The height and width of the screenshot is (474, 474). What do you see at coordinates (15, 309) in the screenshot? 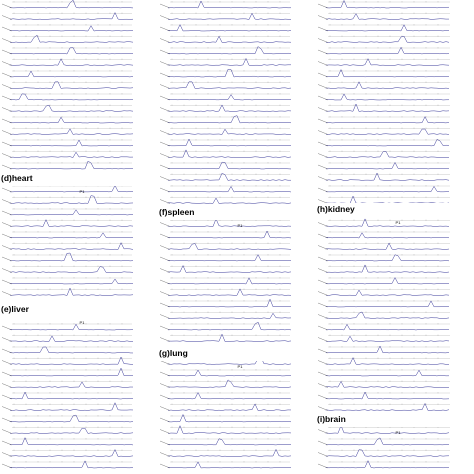
I see `panel-label: (e)liver` at bounding box center [15, 309].